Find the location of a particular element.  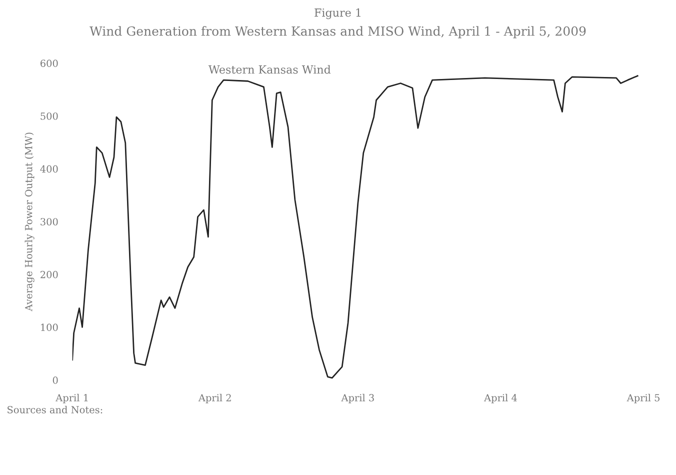

x-tick-label: April 5 is located at coordinates (643, 399).